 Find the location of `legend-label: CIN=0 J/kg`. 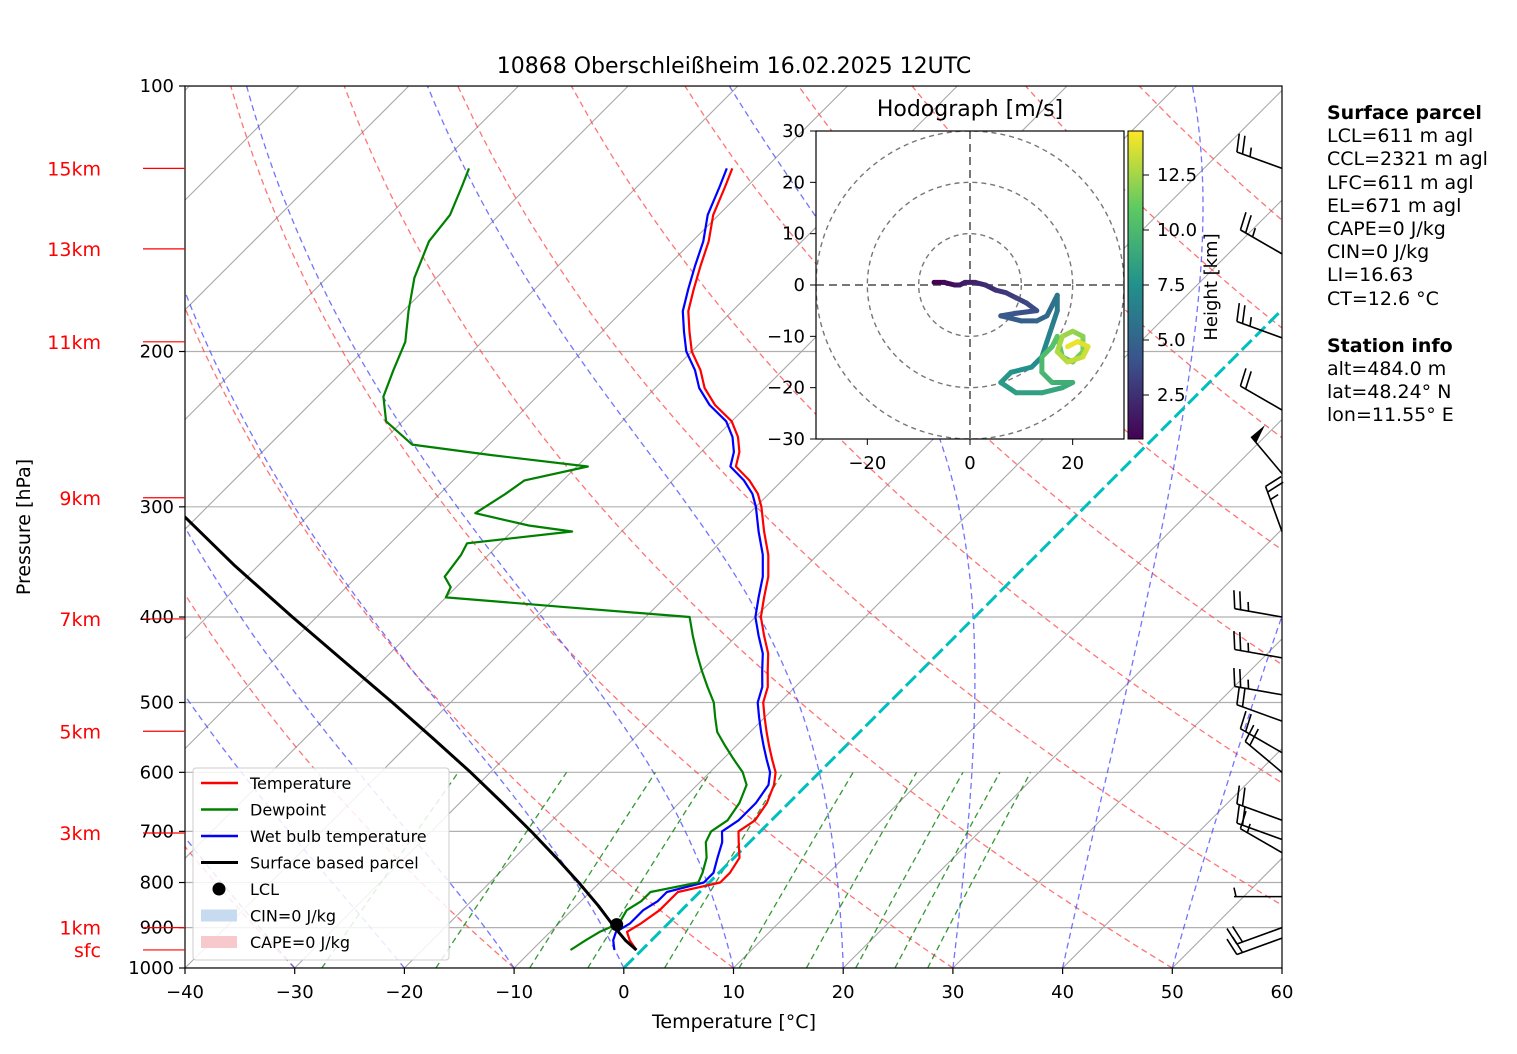

legend-label: CIN=0 J/kg is located at coordinates (293, 916).